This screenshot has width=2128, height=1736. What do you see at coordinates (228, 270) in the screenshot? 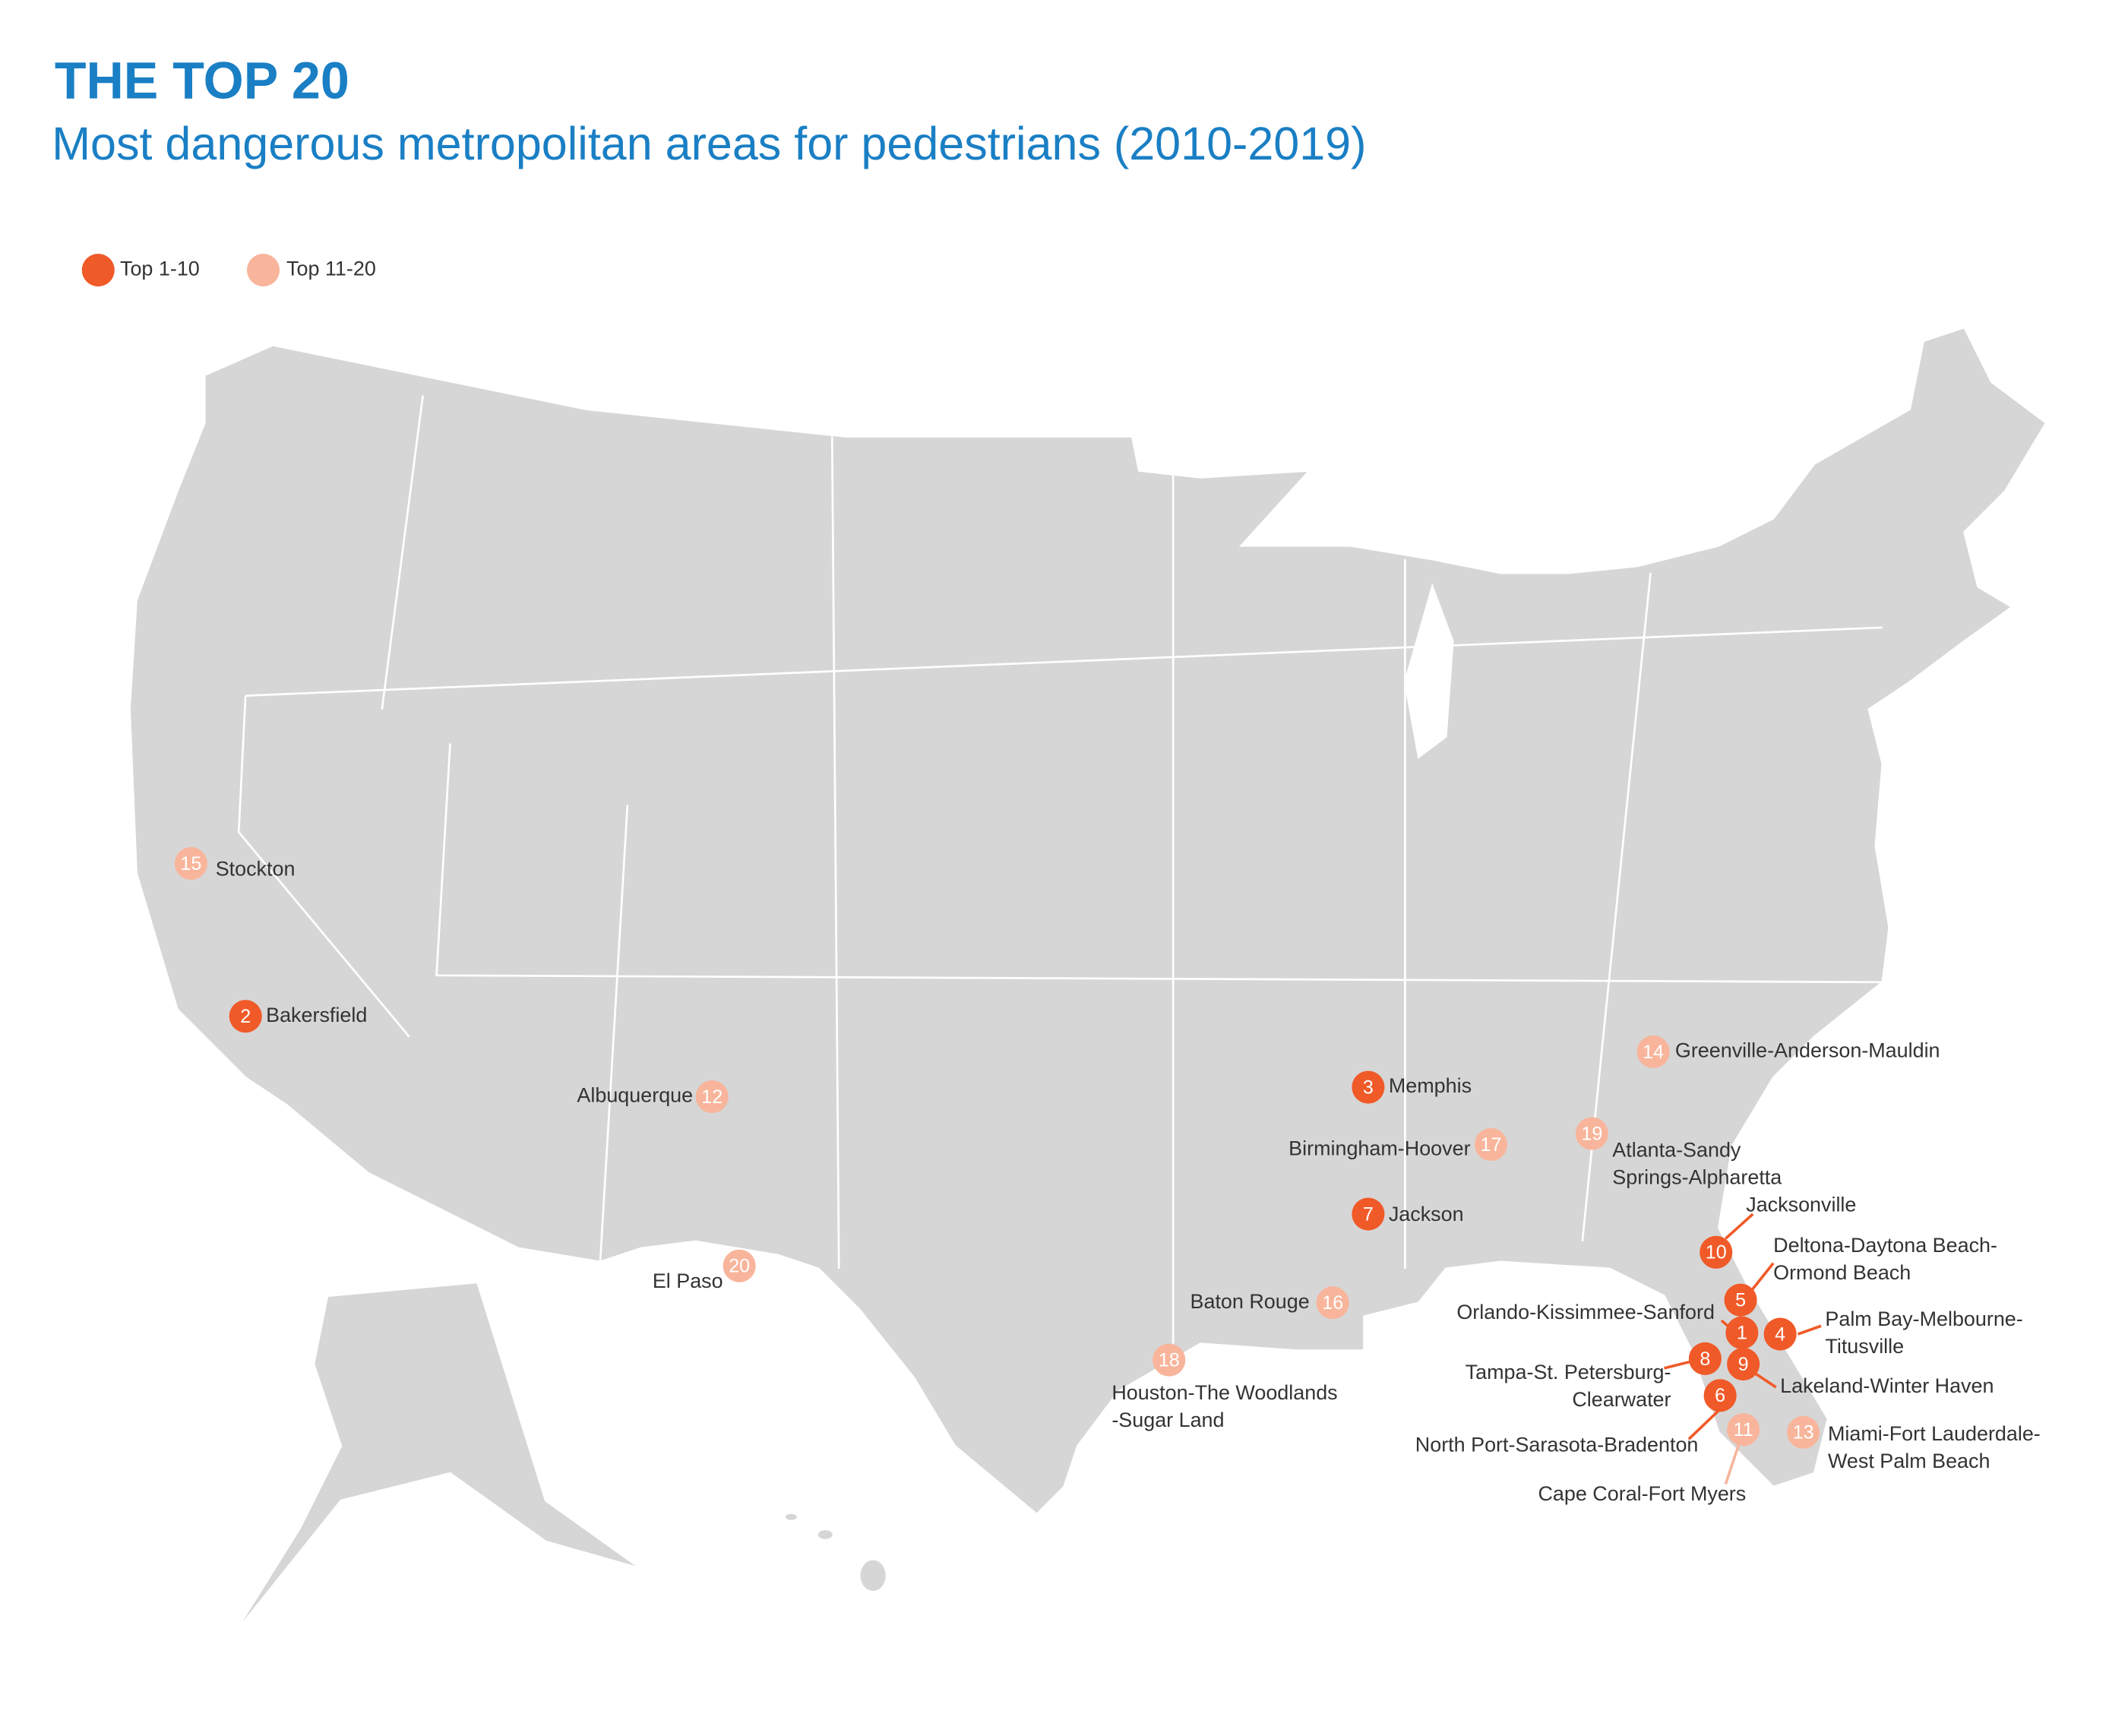
I see `legend: Top 1-10 Top 11-20` at bounding box center [228, 270].